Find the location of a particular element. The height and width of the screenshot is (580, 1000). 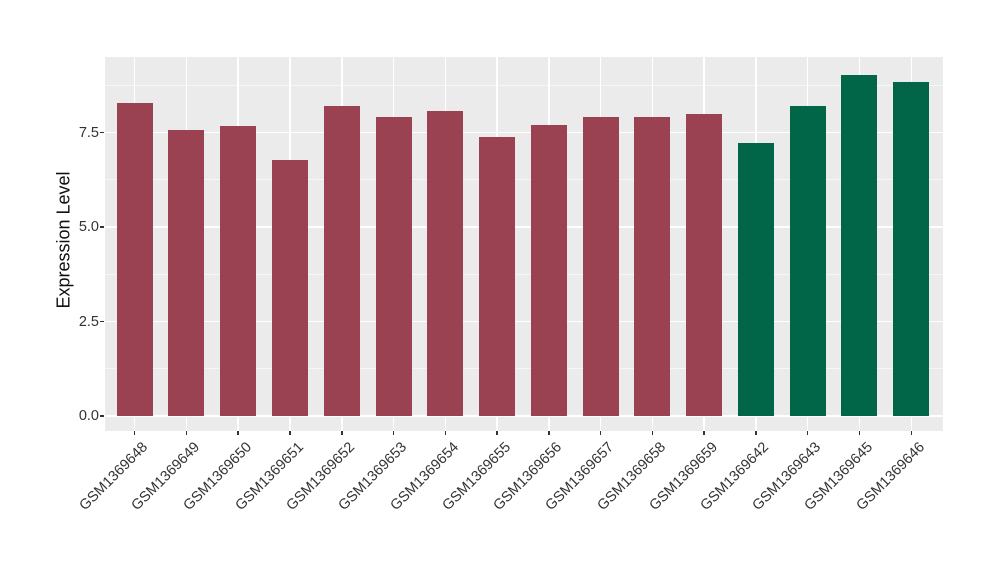

y-tick-label: 2.5 is located at coordinates (88, 321).